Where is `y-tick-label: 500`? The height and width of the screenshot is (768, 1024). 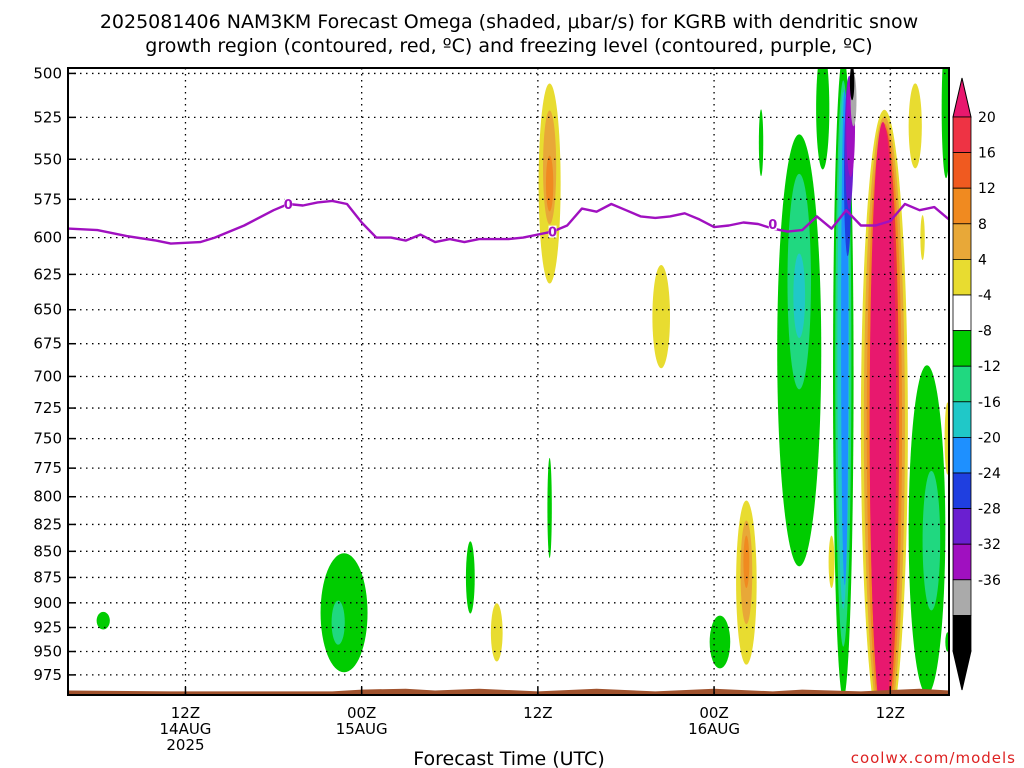 y-tick-label: 500 is located at coordinates (47, 73).